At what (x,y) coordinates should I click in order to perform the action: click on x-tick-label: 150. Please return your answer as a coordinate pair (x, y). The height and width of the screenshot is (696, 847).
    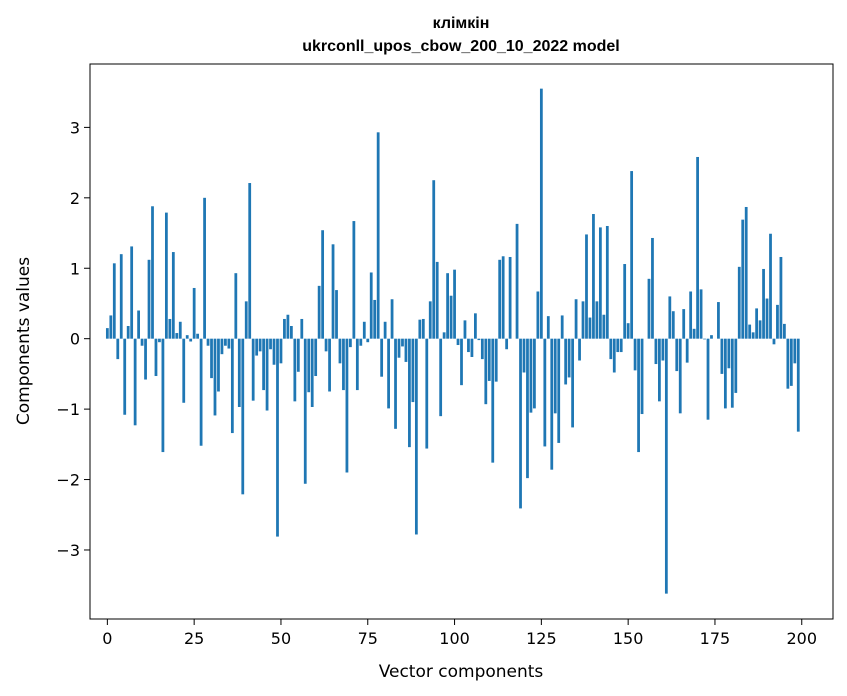
    Looking at the image, I should click on (628, 638).